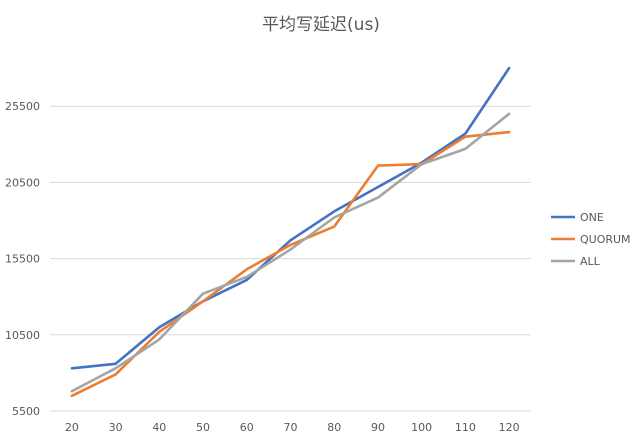 The image size is (643, 444). Describe the element at coordinates (72, 427) in the screenshot. I see `x-tick-label: 20` at that location.